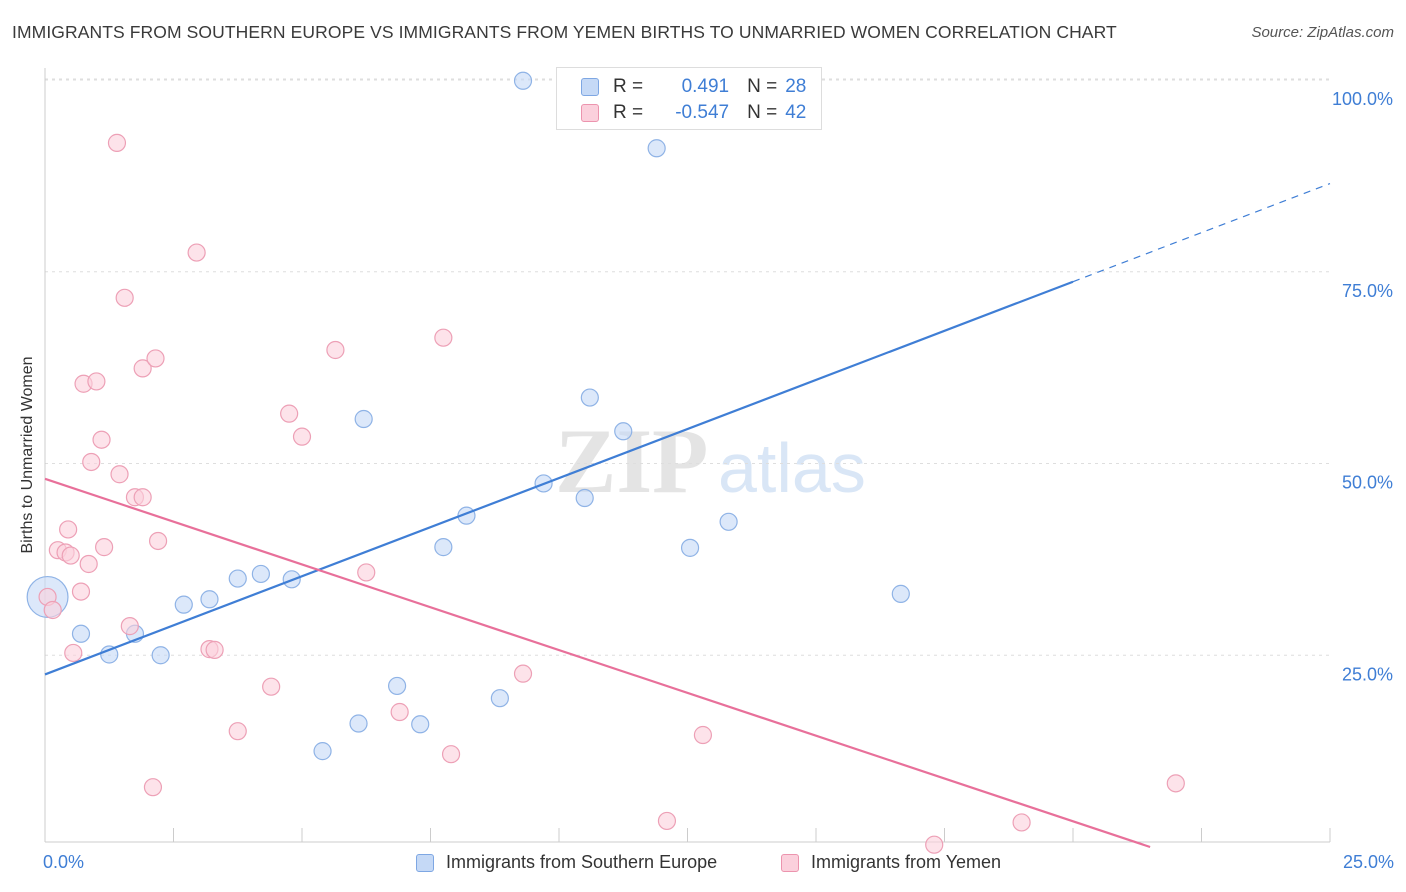 The height and width of the screenshot is (892, 1406). I want to click on legend-item-southern-europe: Immigrants from Southern Europe, so click(566, 862).